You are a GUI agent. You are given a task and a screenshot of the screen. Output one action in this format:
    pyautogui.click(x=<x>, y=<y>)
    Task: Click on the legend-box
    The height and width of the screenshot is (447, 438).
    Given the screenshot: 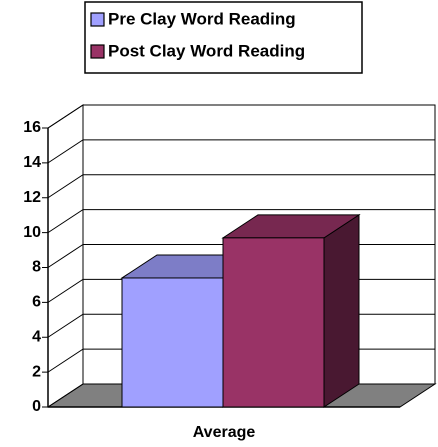 What is the action you would take?
    pyautogui.click(x=223, y=37)
    